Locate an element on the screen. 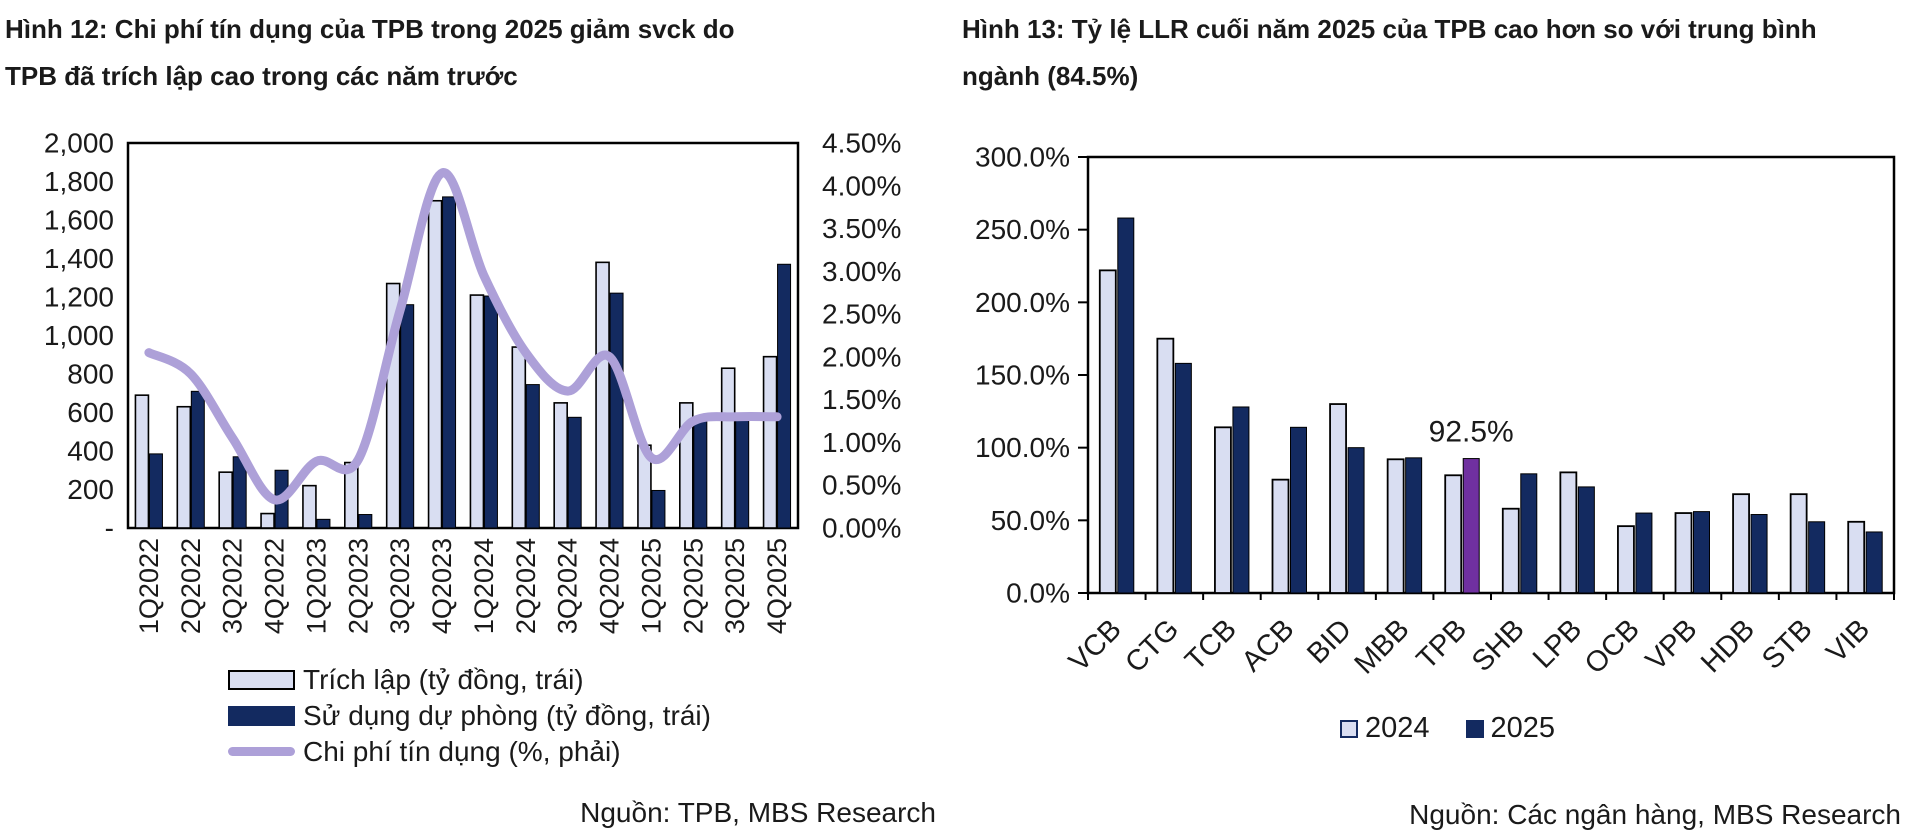 The width and height of the screenshot is (1920, 836). fig13-bar-2025-CTG is located at coordinates (1183, 478).